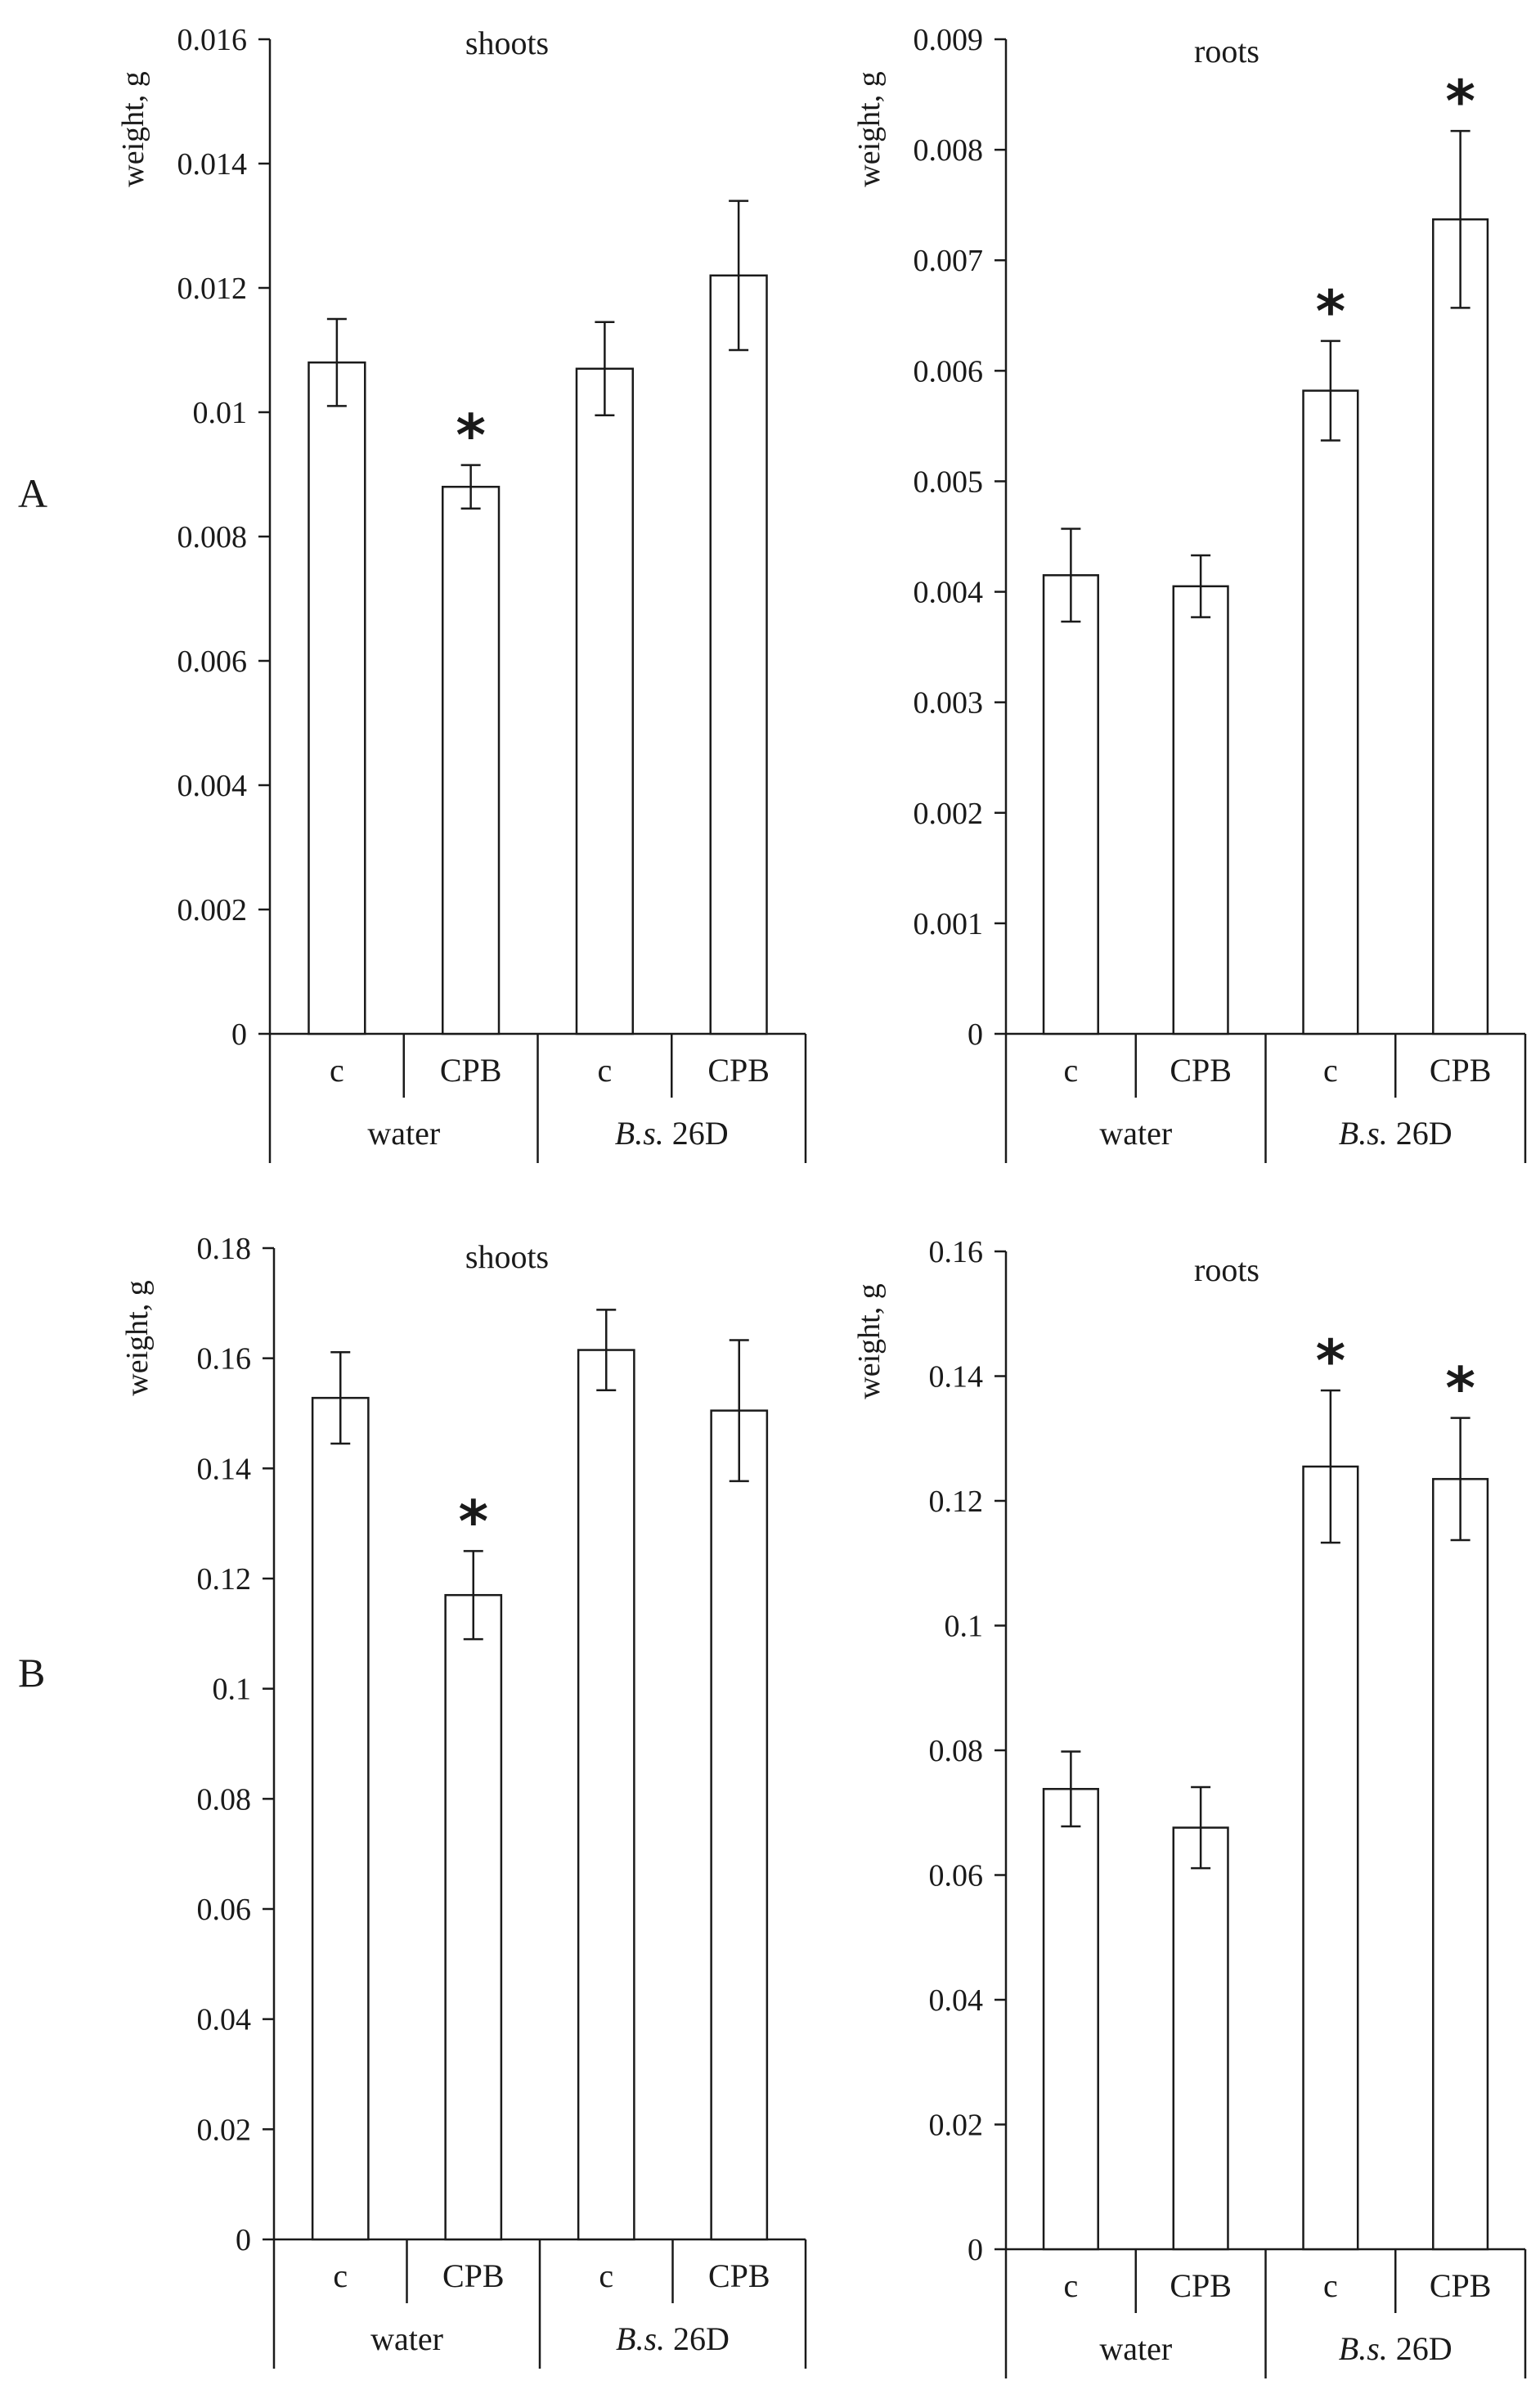 Image resolution: width=1540 pixels, height=2403 pixels. What do you see at coordinates (212, 165) in the screenshot?
I see `y-tick-label: 0.014` at bounding box center [212, 165].